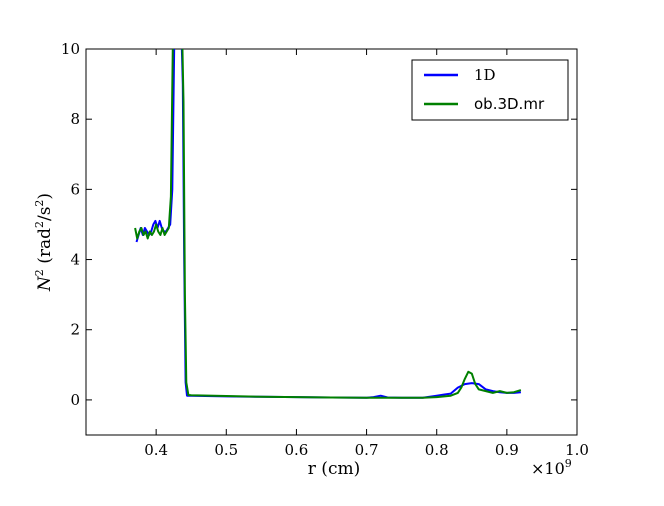 The image size is (664, 506). Describe the element at coordinates (509, 104) in the screenshot. I see `legend-label-3d: ob.3D.mr` at that location.